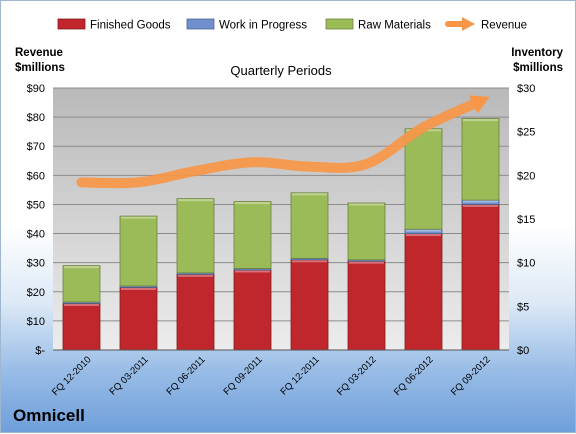  Describe the element at coordinates (72, 376) in the screenshot. I see `x-tick-label: FQ 12-2010` at that location.